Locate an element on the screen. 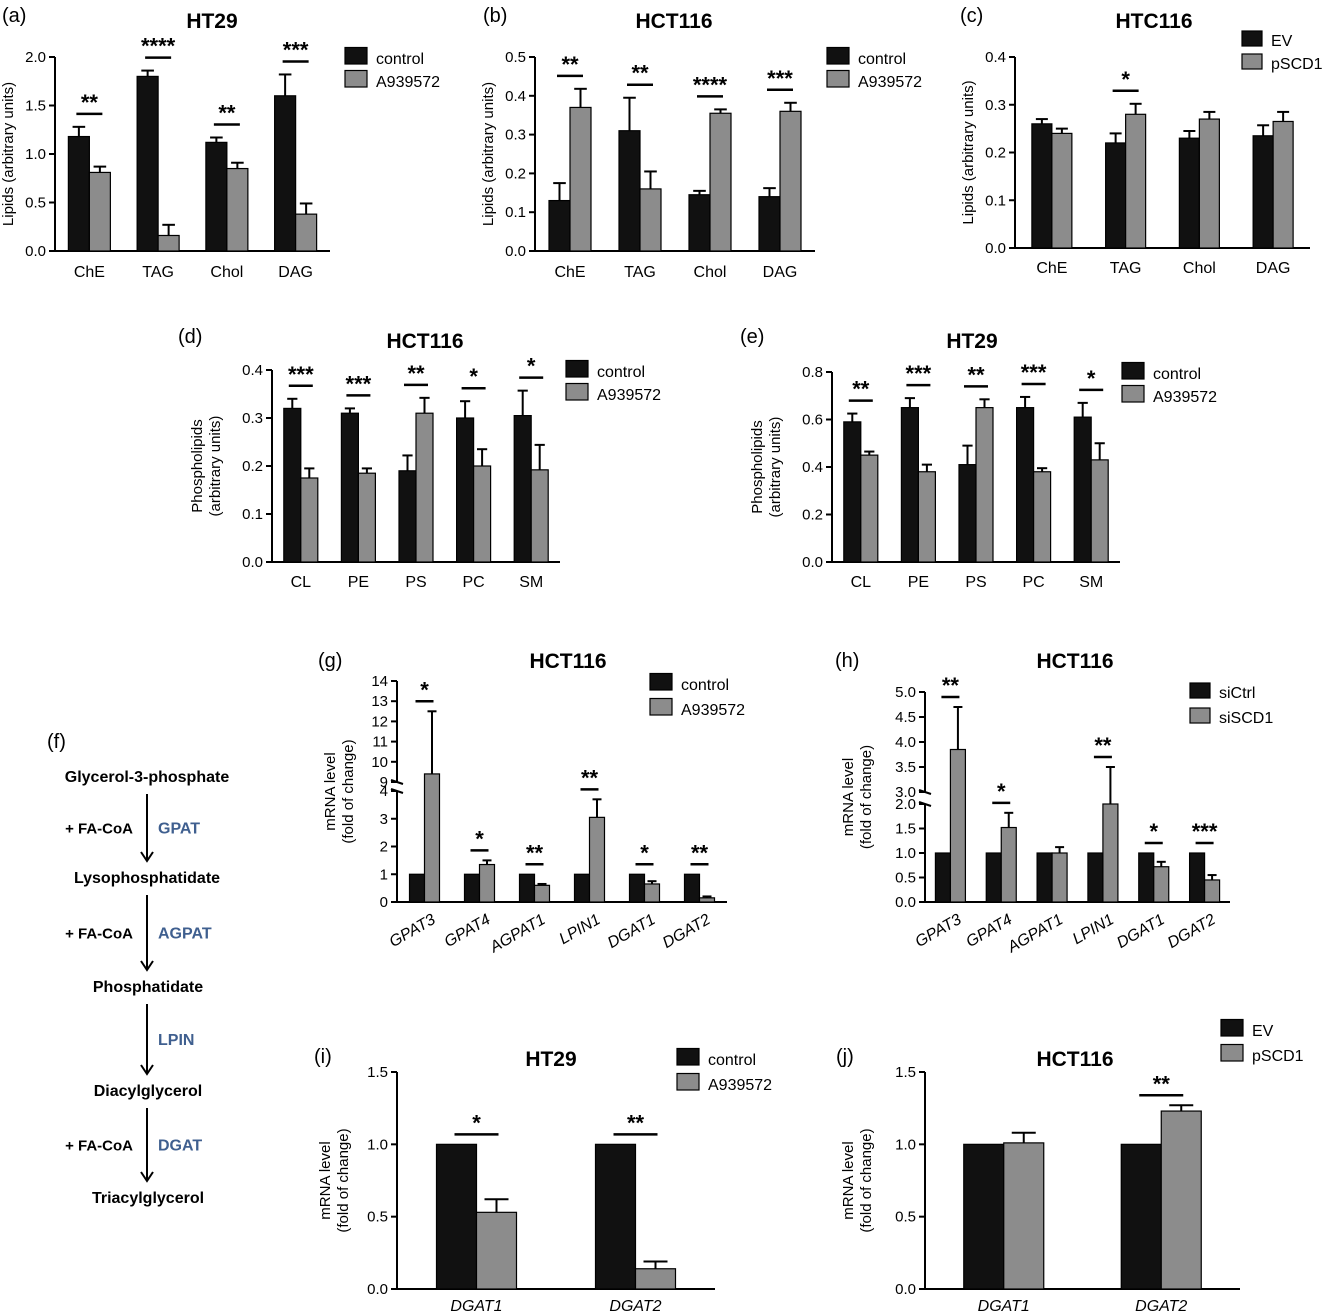  bar-a939572-pe is located at coordinates (927, 517).